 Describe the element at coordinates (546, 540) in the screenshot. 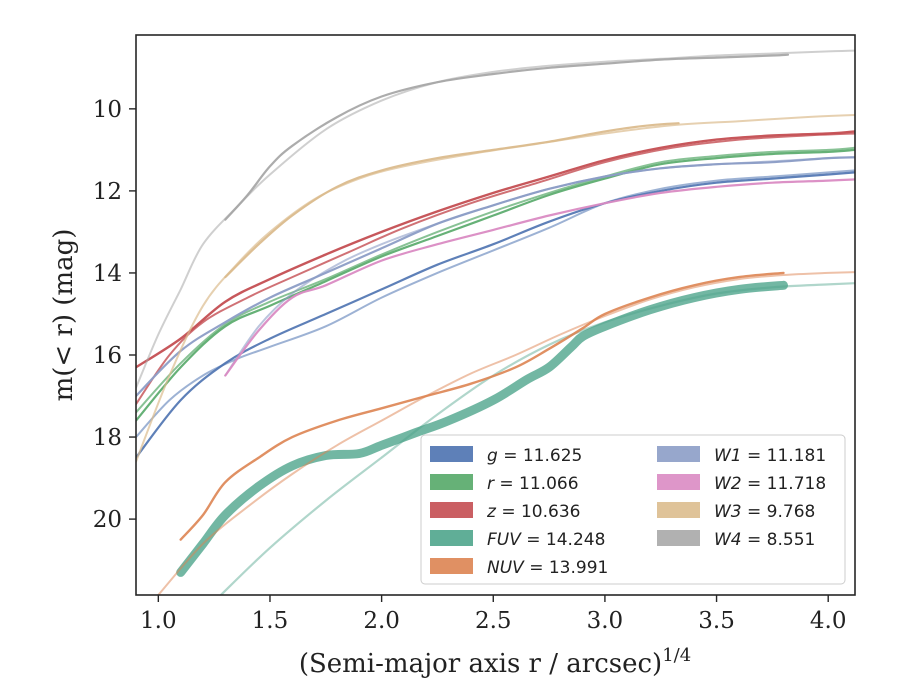

I see `legend-label-fuv: FUV = 14.248` at that location.